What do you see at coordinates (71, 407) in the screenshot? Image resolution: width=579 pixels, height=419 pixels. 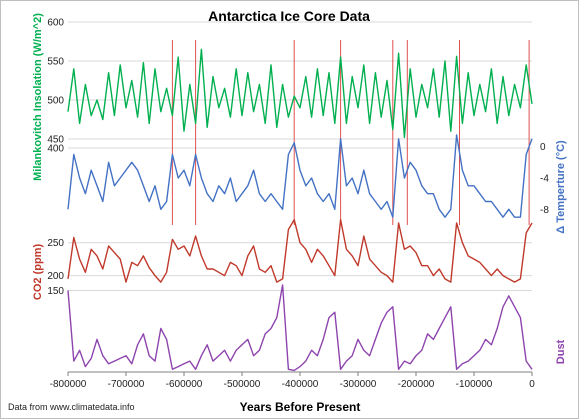 I see `credit-text: Data from www.climatedata.info` at bounding box center [71, 407].